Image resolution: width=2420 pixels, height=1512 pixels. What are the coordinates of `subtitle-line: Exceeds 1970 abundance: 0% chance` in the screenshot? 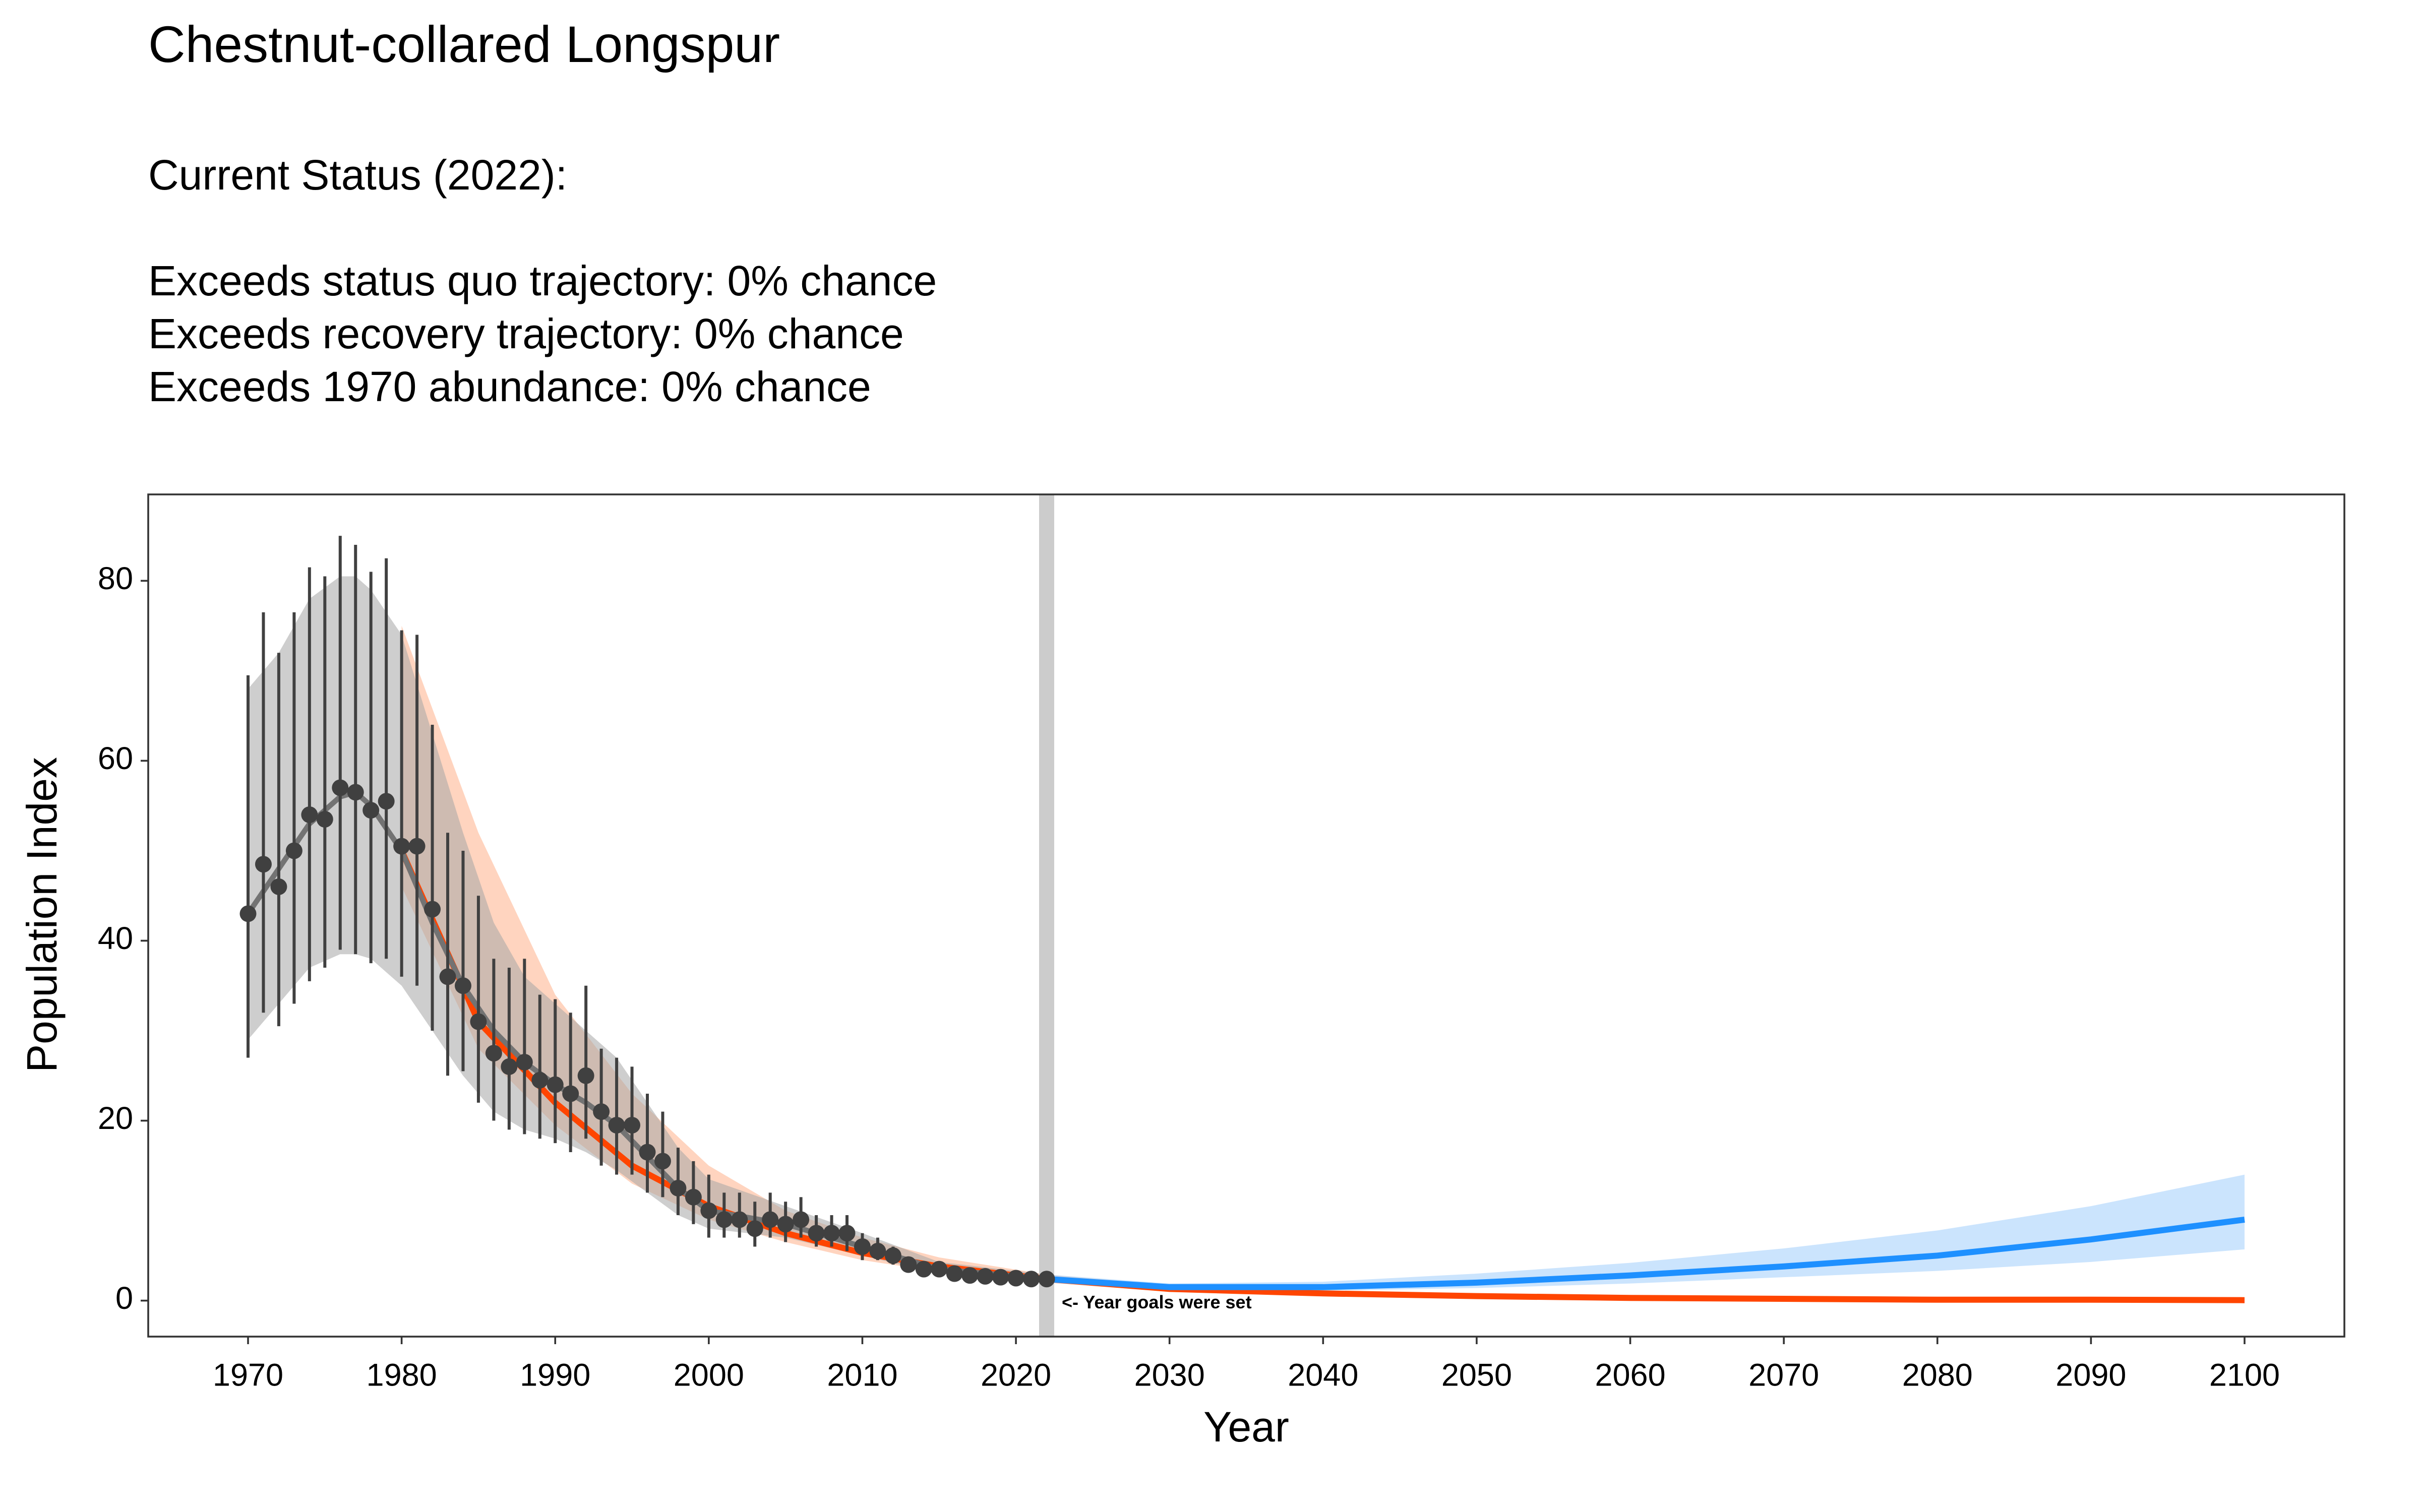 It's located at (509, 386).